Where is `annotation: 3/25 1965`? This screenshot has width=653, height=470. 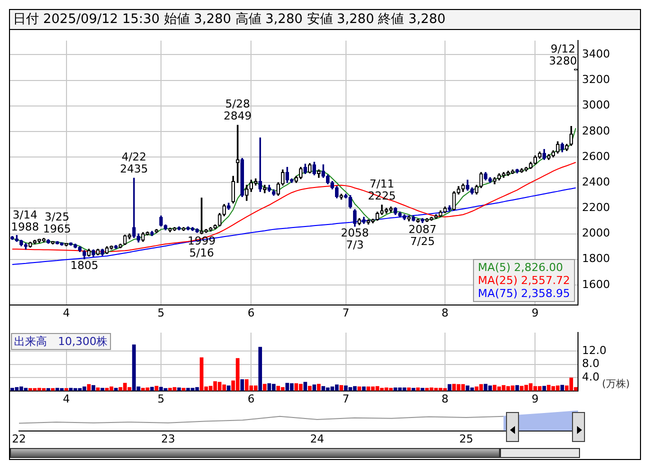
annotation: 3/25 1965 is located at coordinates (56, 223).